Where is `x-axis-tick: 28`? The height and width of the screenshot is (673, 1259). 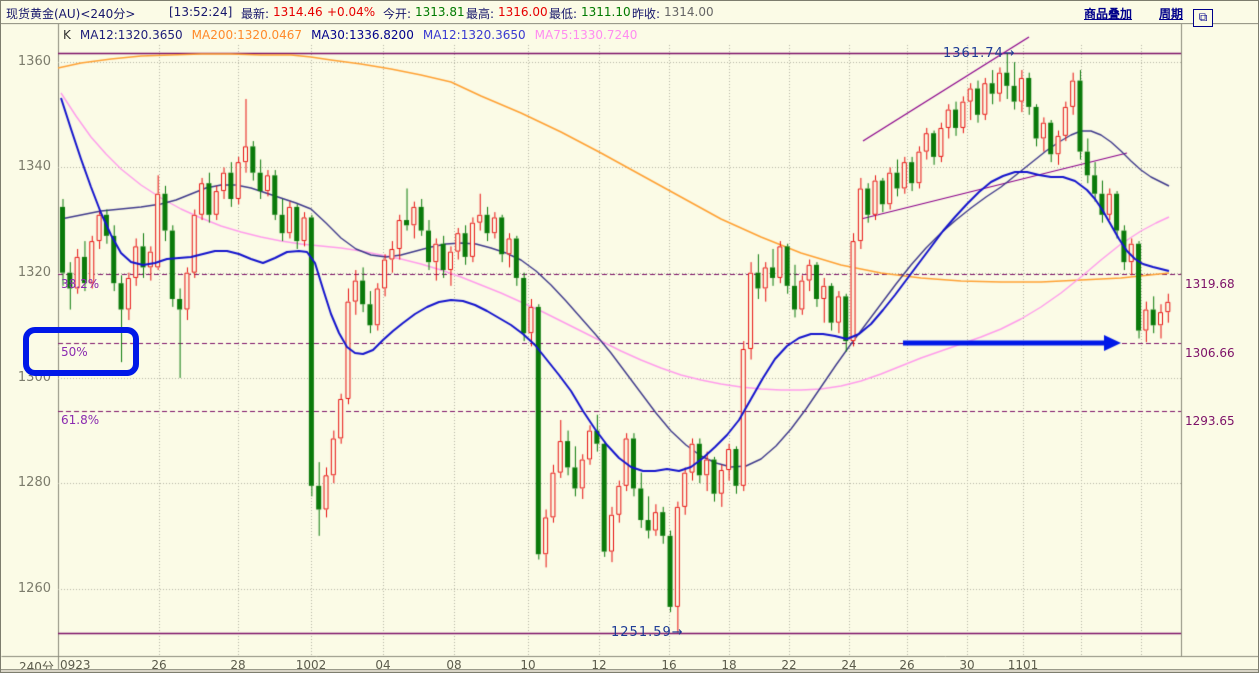 x-axis-tick: 28 is located at coordinates (238, 665).